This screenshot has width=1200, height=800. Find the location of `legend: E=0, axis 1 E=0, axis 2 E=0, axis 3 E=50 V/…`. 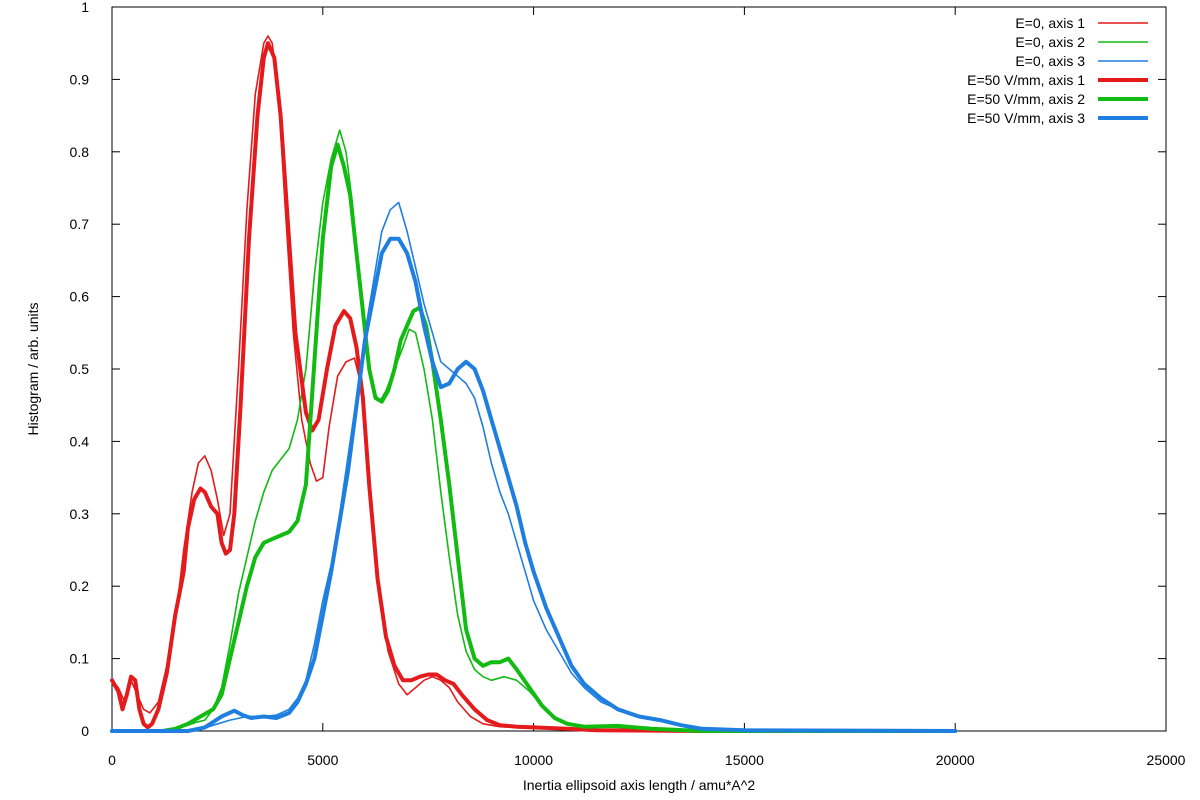

legend: E=0, axis 1 E=0, axis 2 E=0, axis 3 E=50 V/… is located at coordinates (1057, 70).